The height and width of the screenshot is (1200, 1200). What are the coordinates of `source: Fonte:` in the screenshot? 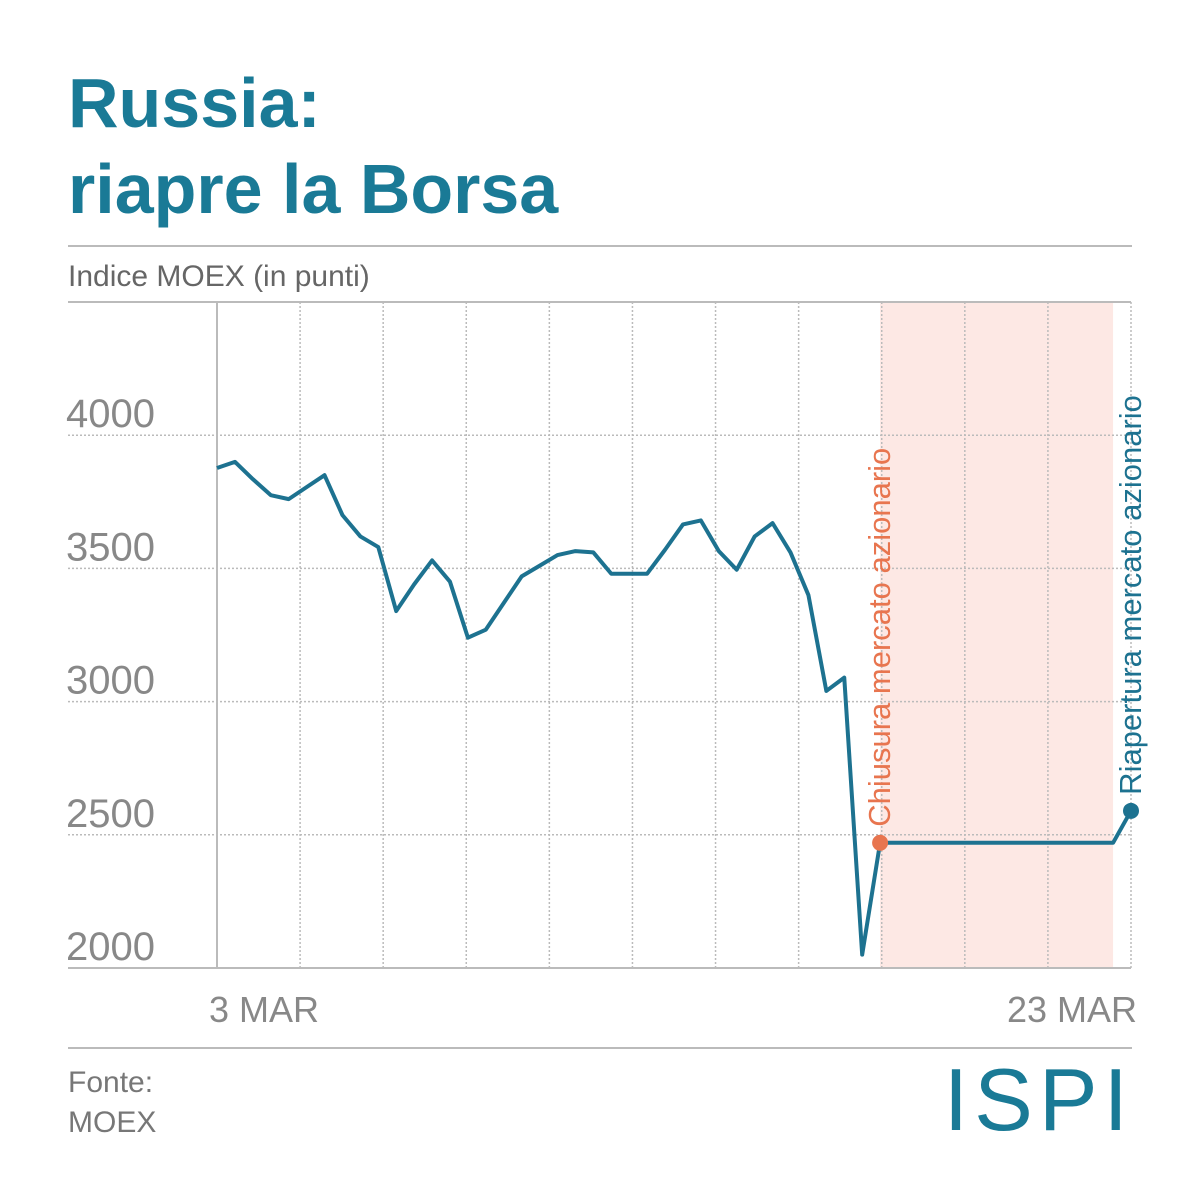 It's located at (110, 1082).